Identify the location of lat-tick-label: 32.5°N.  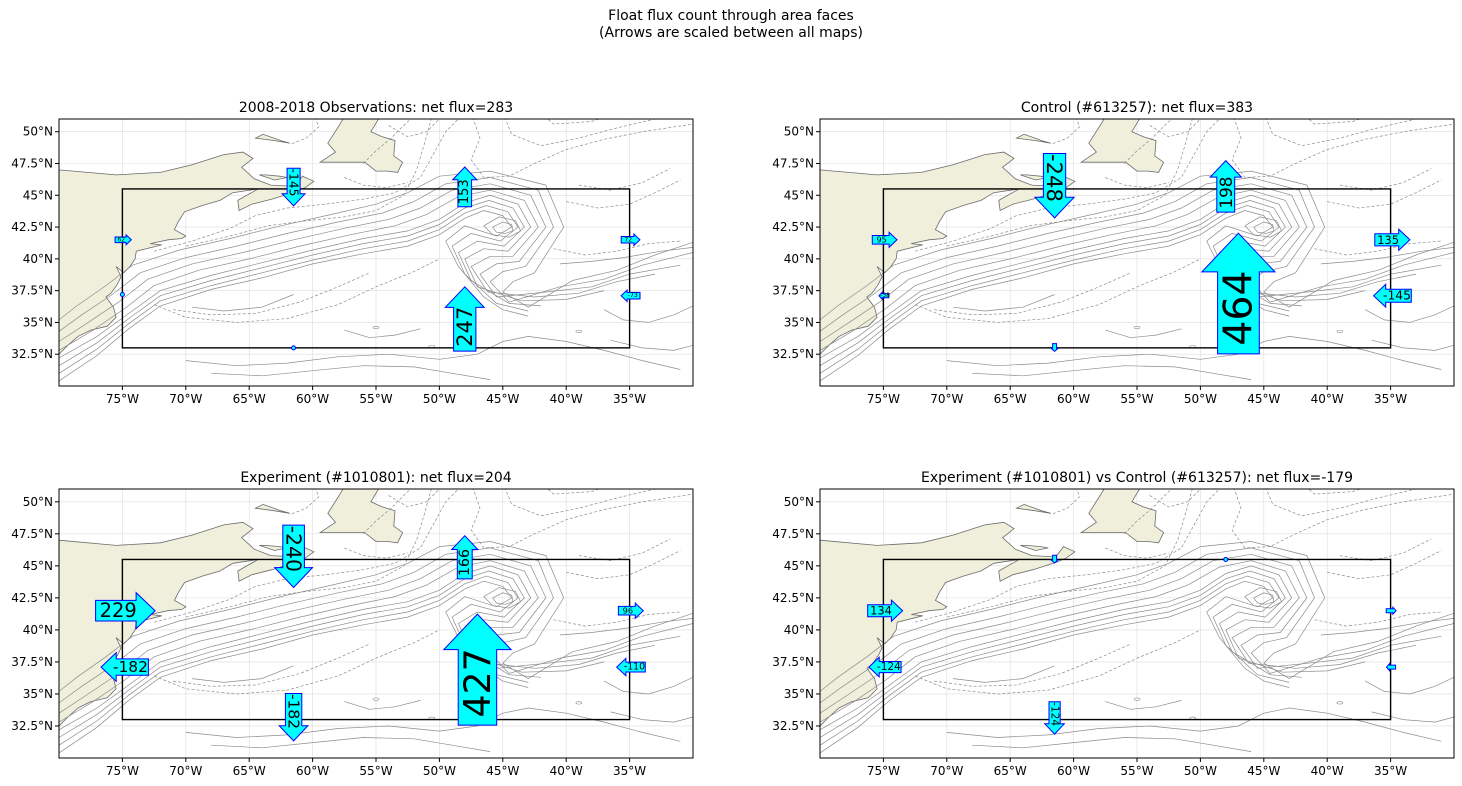
(793, 354).